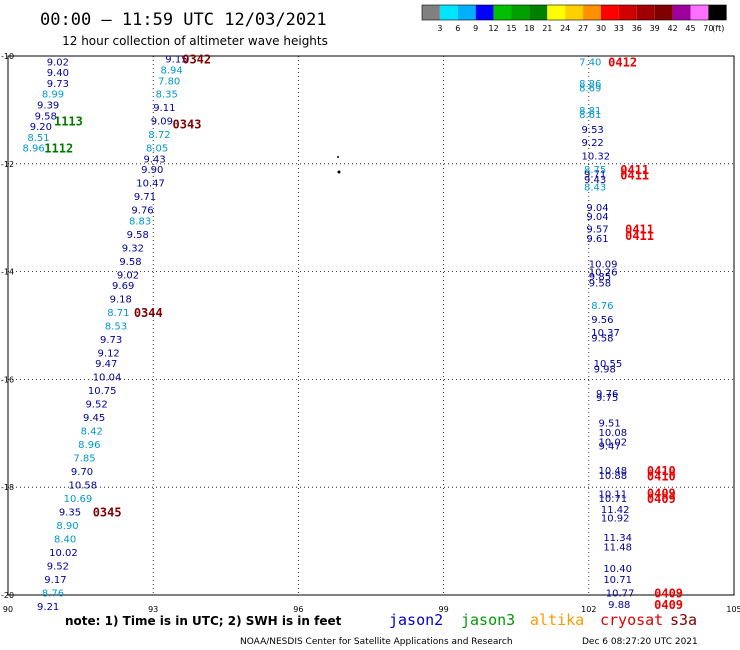  Describe the element at coordinates (176, 60) in the screenshot. I see `wave-height-label: 9.15` at that location.